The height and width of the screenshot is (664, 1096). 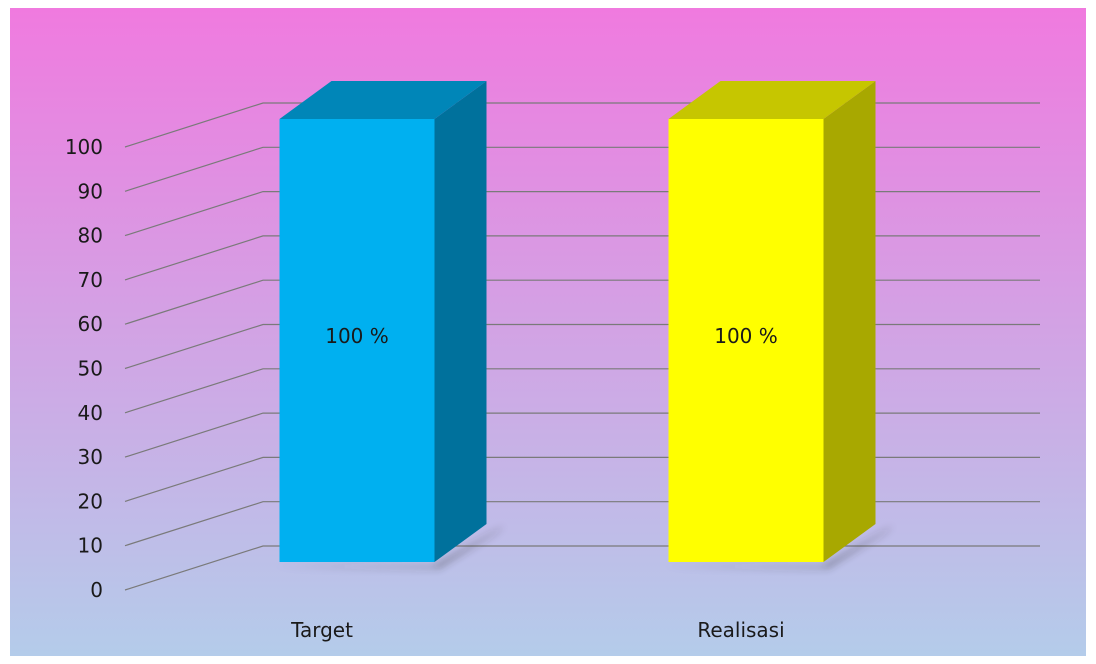 What do you see at coordinates (90, 546) in the screenshot?
I see `y-tick-label: 10` at bounding box center [90, 546].